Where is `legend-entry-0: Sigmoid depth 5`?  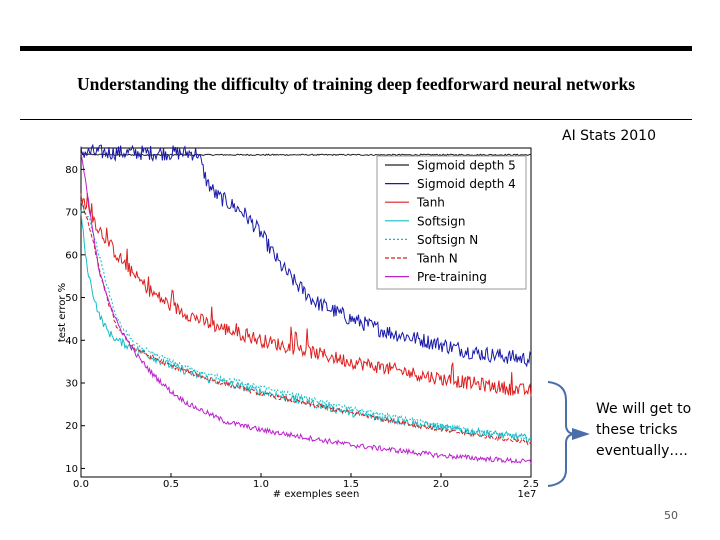 legend-entry-0: Sigmoid depth 5 is located at coordinates (466, 166).